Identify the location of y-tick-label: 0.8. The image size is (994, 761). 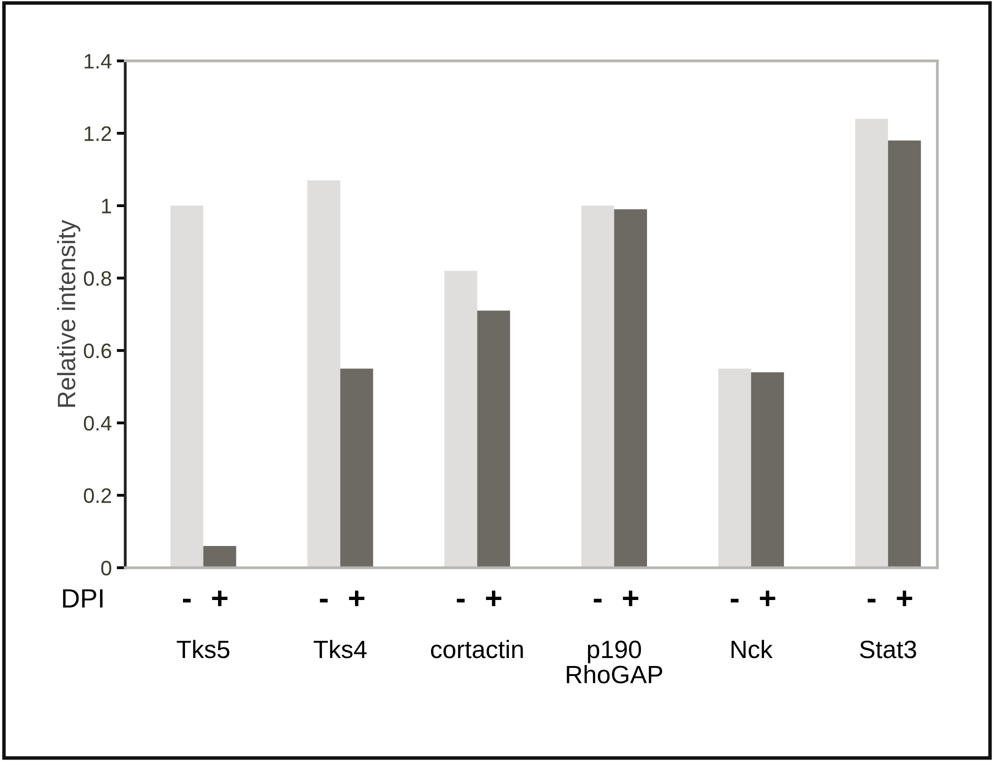
(98, 278).